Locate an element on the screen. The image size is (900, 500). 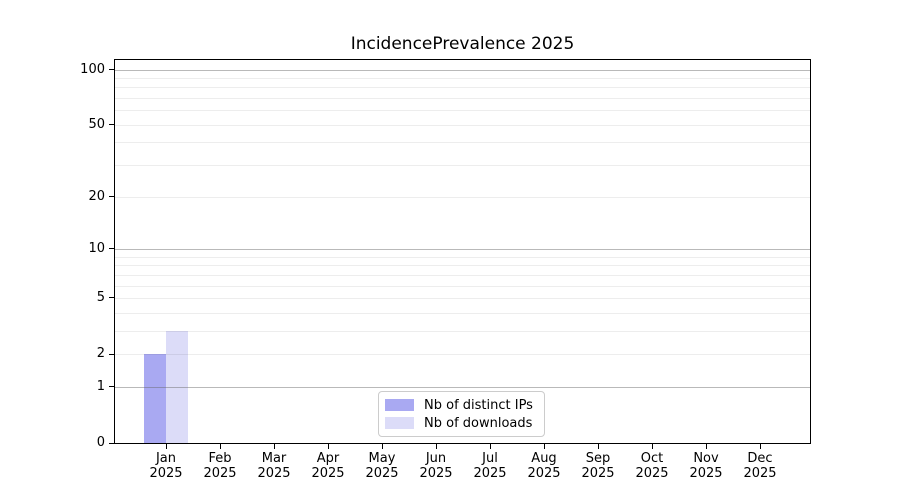
chart-title: IncidencePrevalence 2025 is located at coordinates (462, 44).